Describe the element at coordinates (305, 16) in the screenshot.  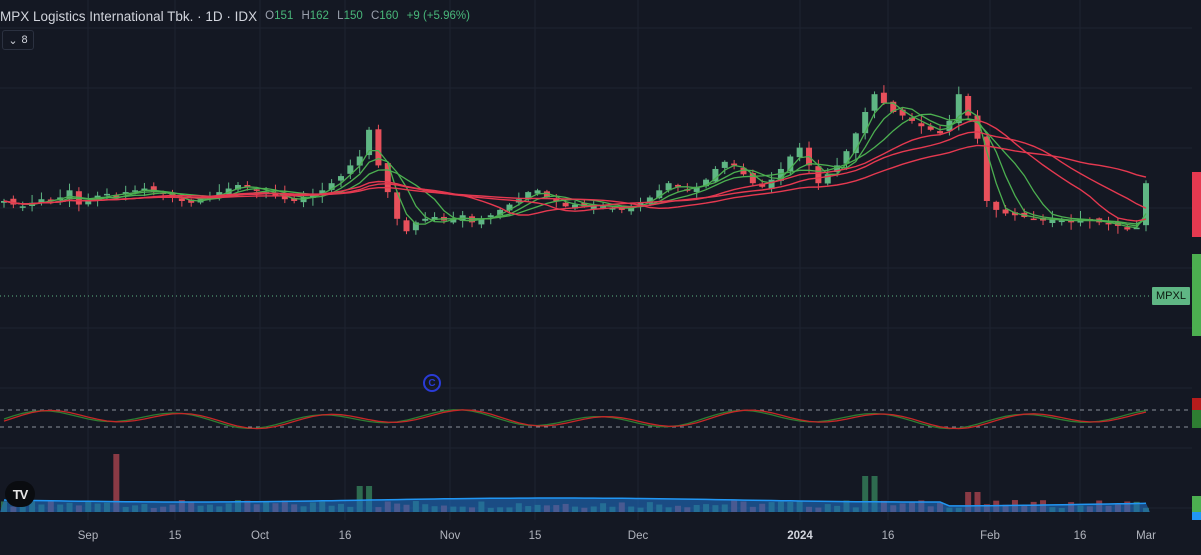
I see `high-label: H` at that location.